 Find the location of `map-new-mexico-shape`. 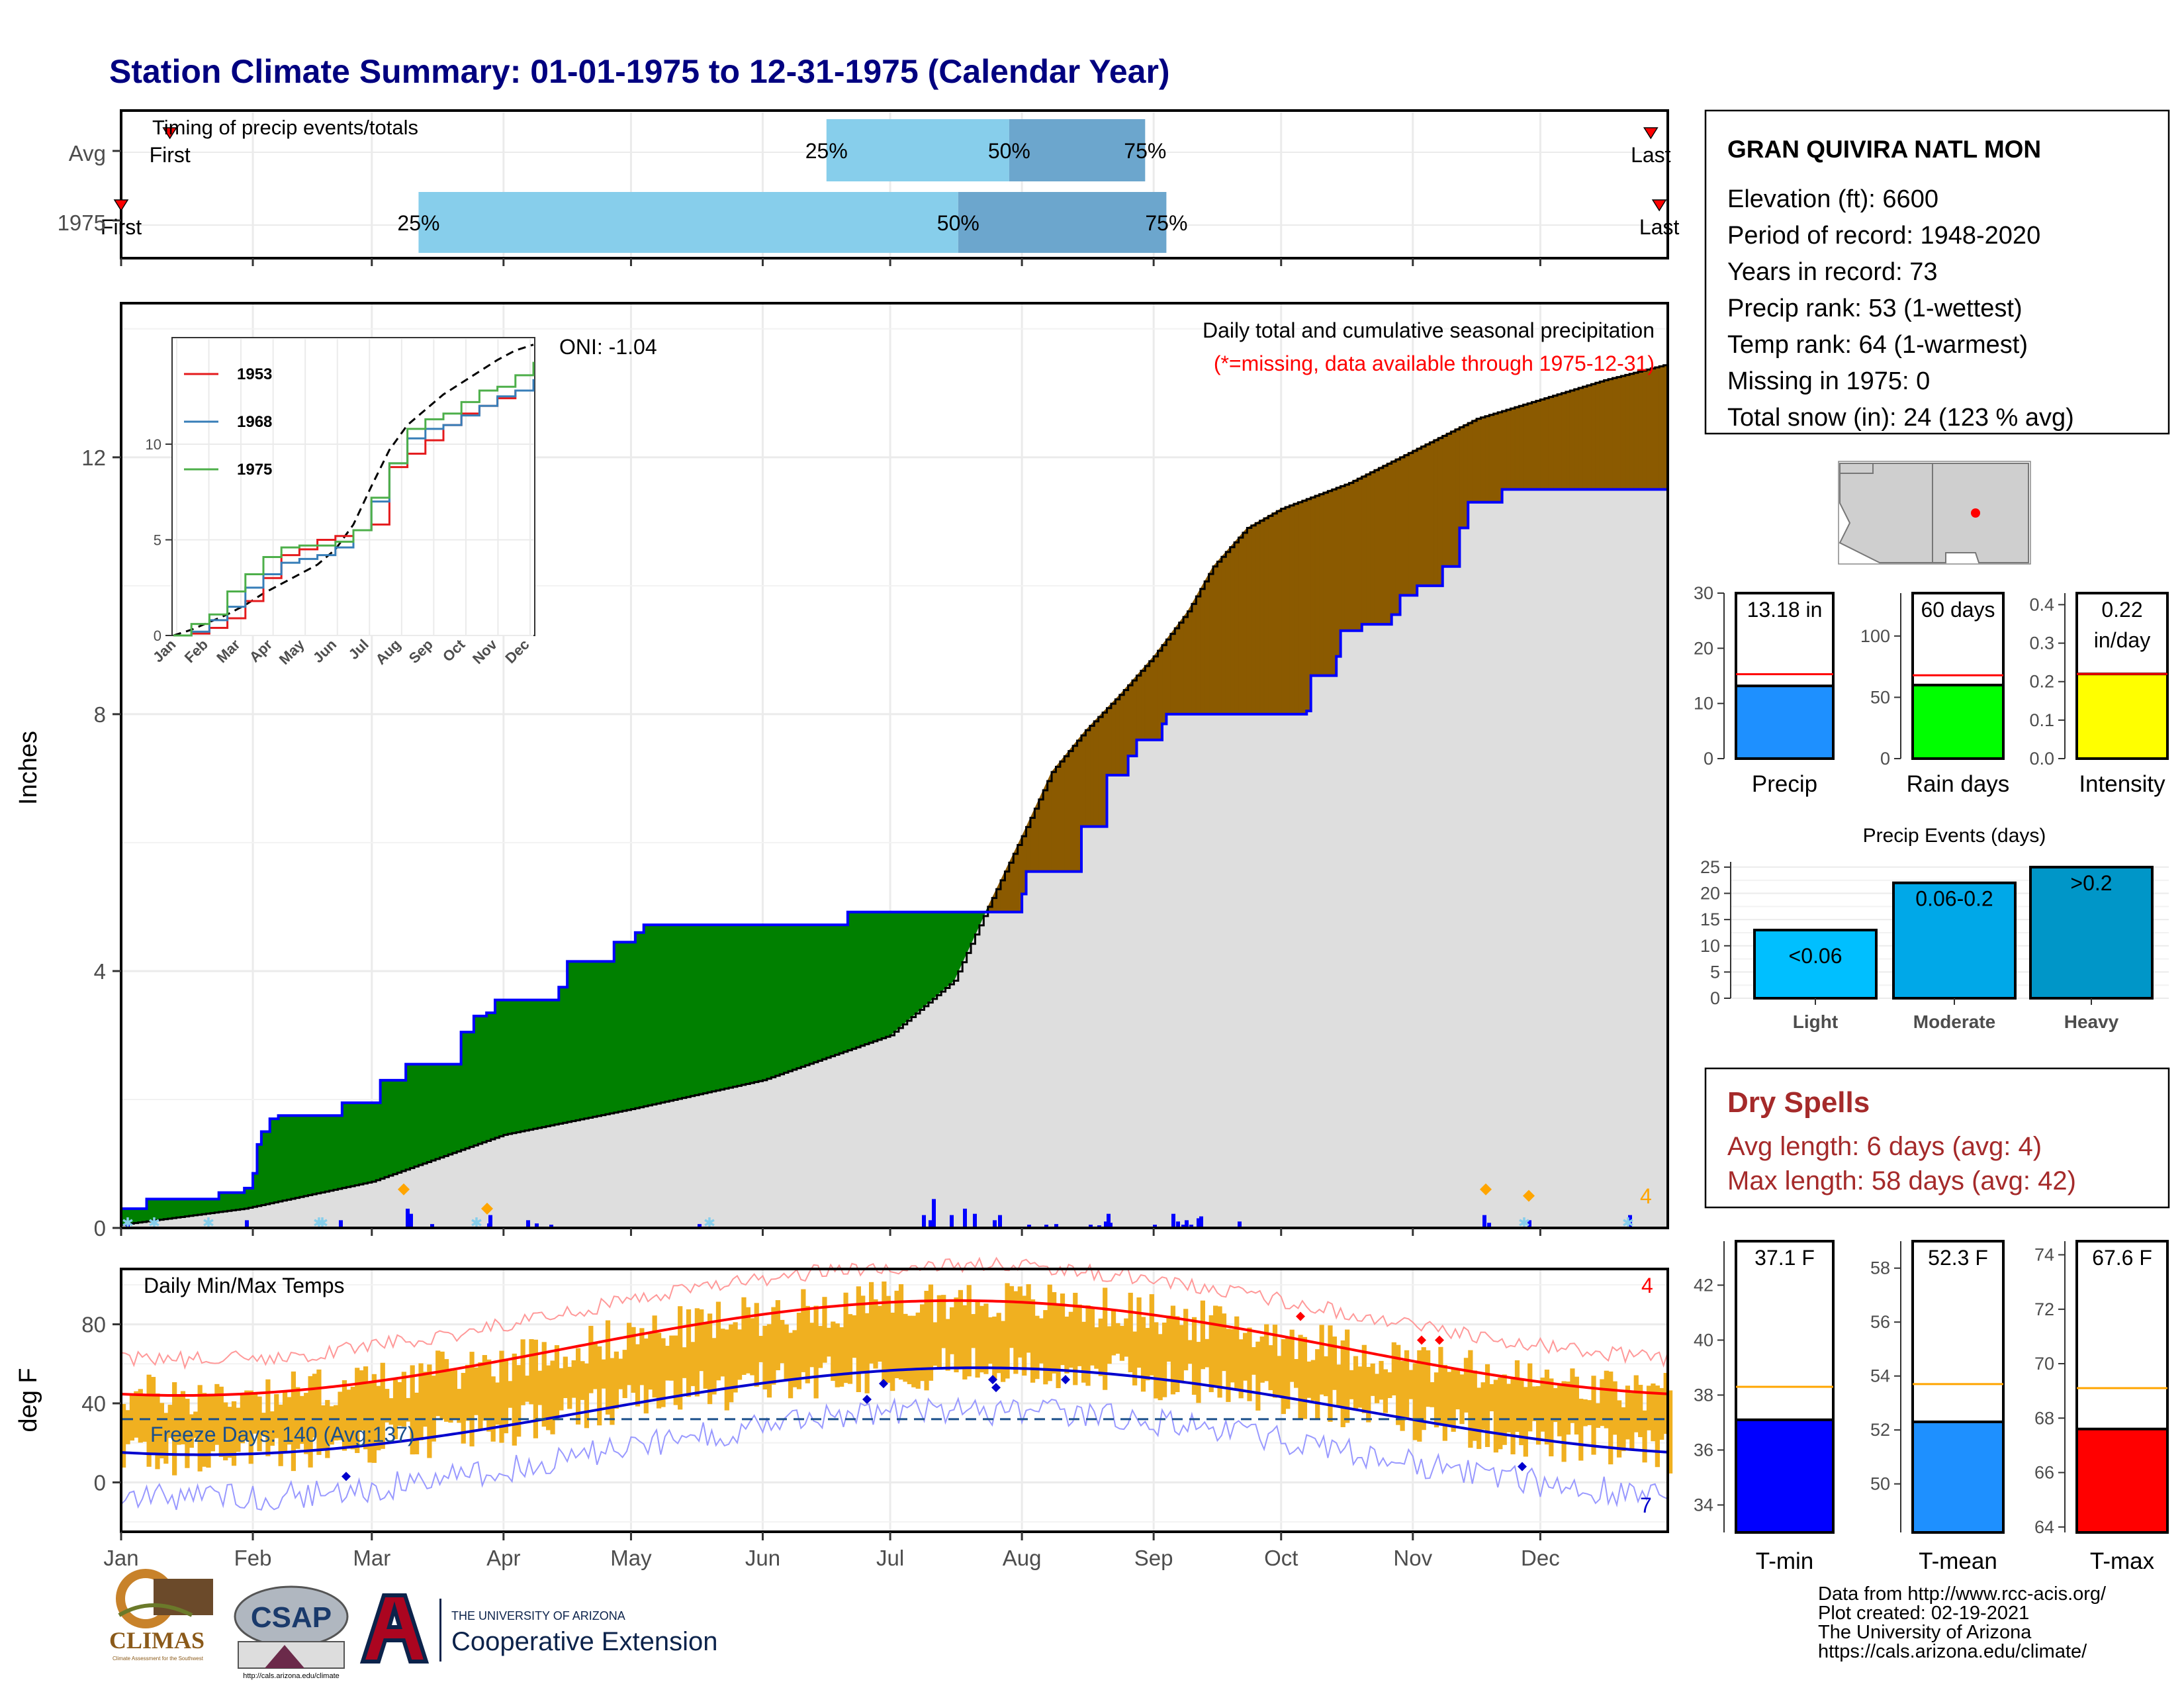

map-new-mexico-shape is located at coordinates (1980, 513).